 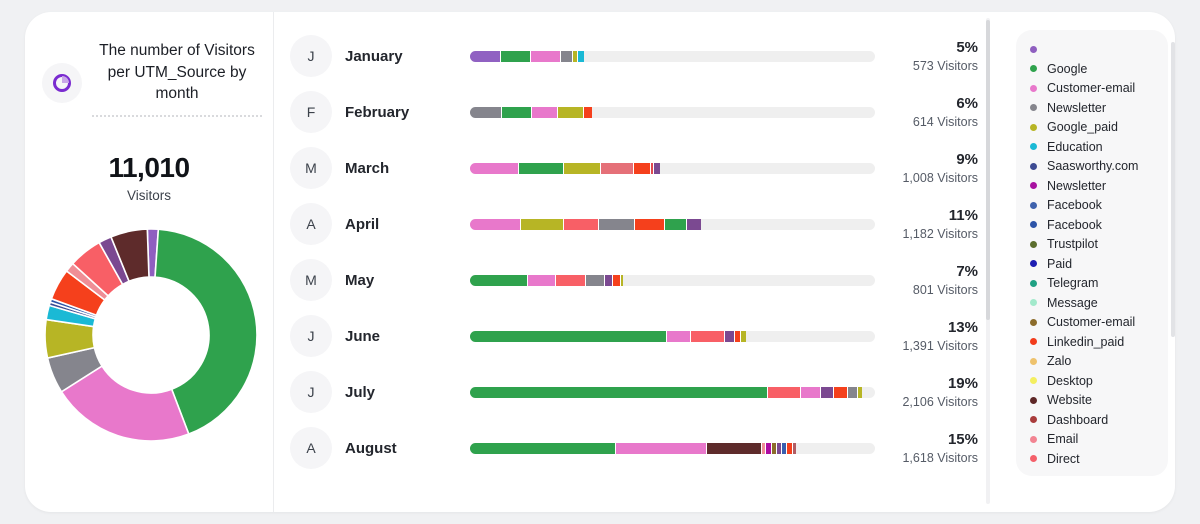 What do you see at coordinates (783, 448) in the screenshot?
I see `bar-segment-facebook` at bounding box center [783, 448].